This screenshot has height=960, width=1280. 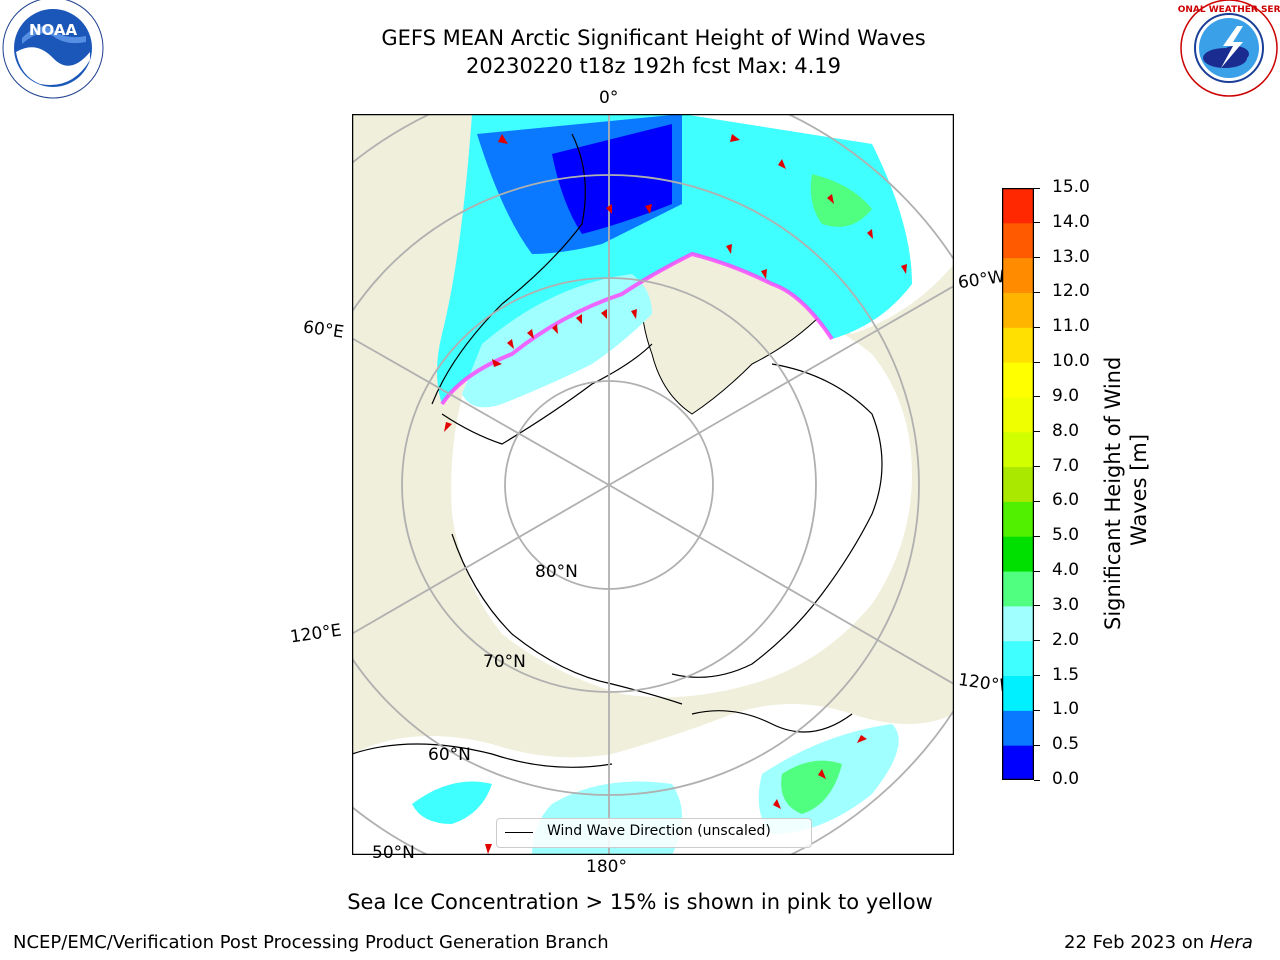 I want to click on wave-field-atlantic-mid, so click(x=557, y=341).